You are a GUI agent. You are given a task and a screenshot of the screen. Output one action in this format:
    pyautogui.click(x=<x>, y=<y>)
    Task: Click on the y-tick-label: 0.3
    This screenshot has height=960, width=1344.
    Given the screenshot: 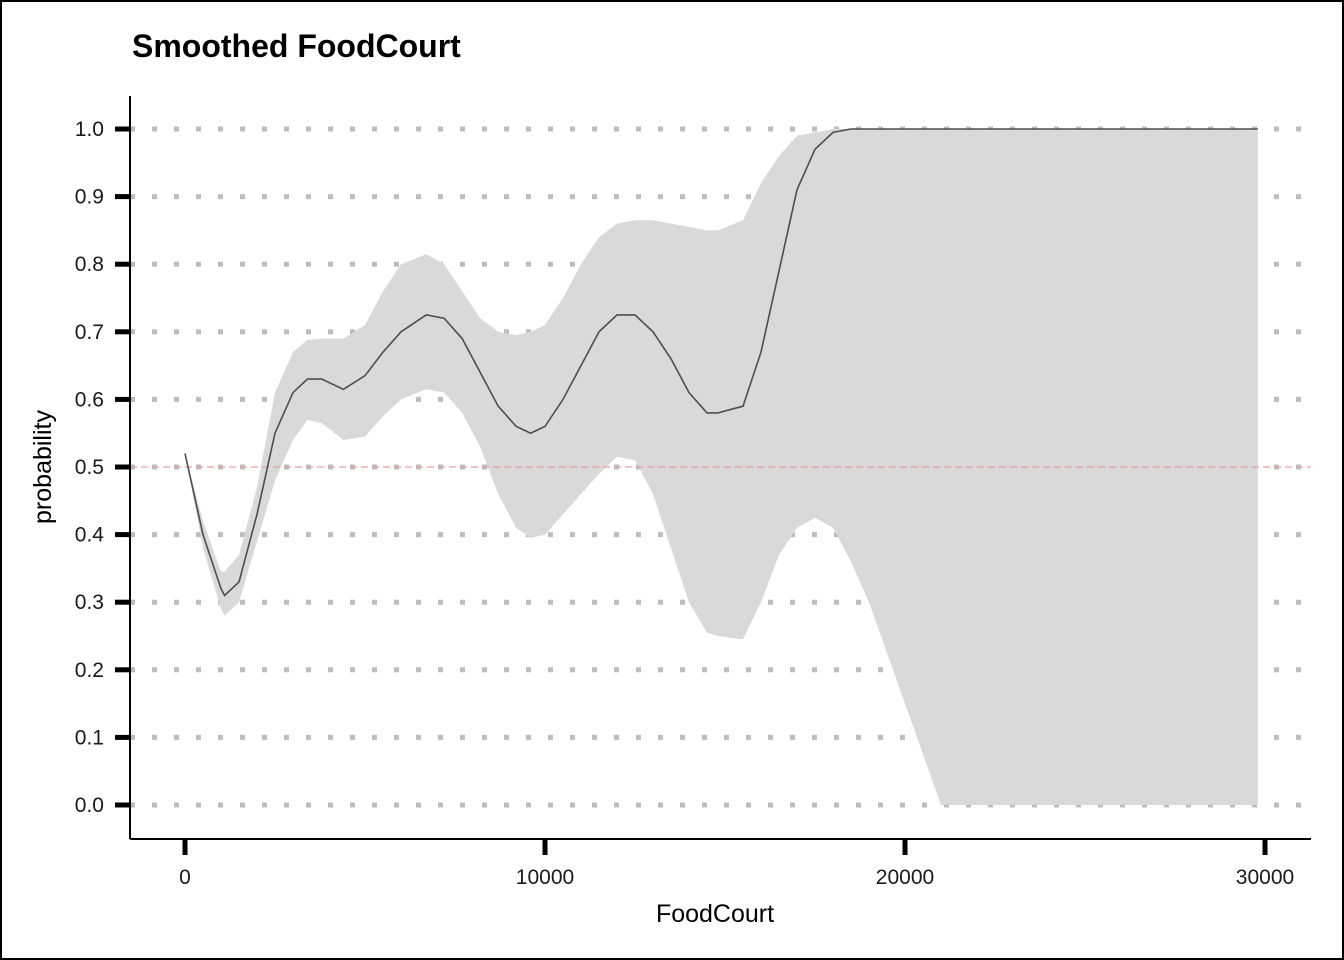 What is the action you would take?
    pyautogui.click(x=89, y=602)
    